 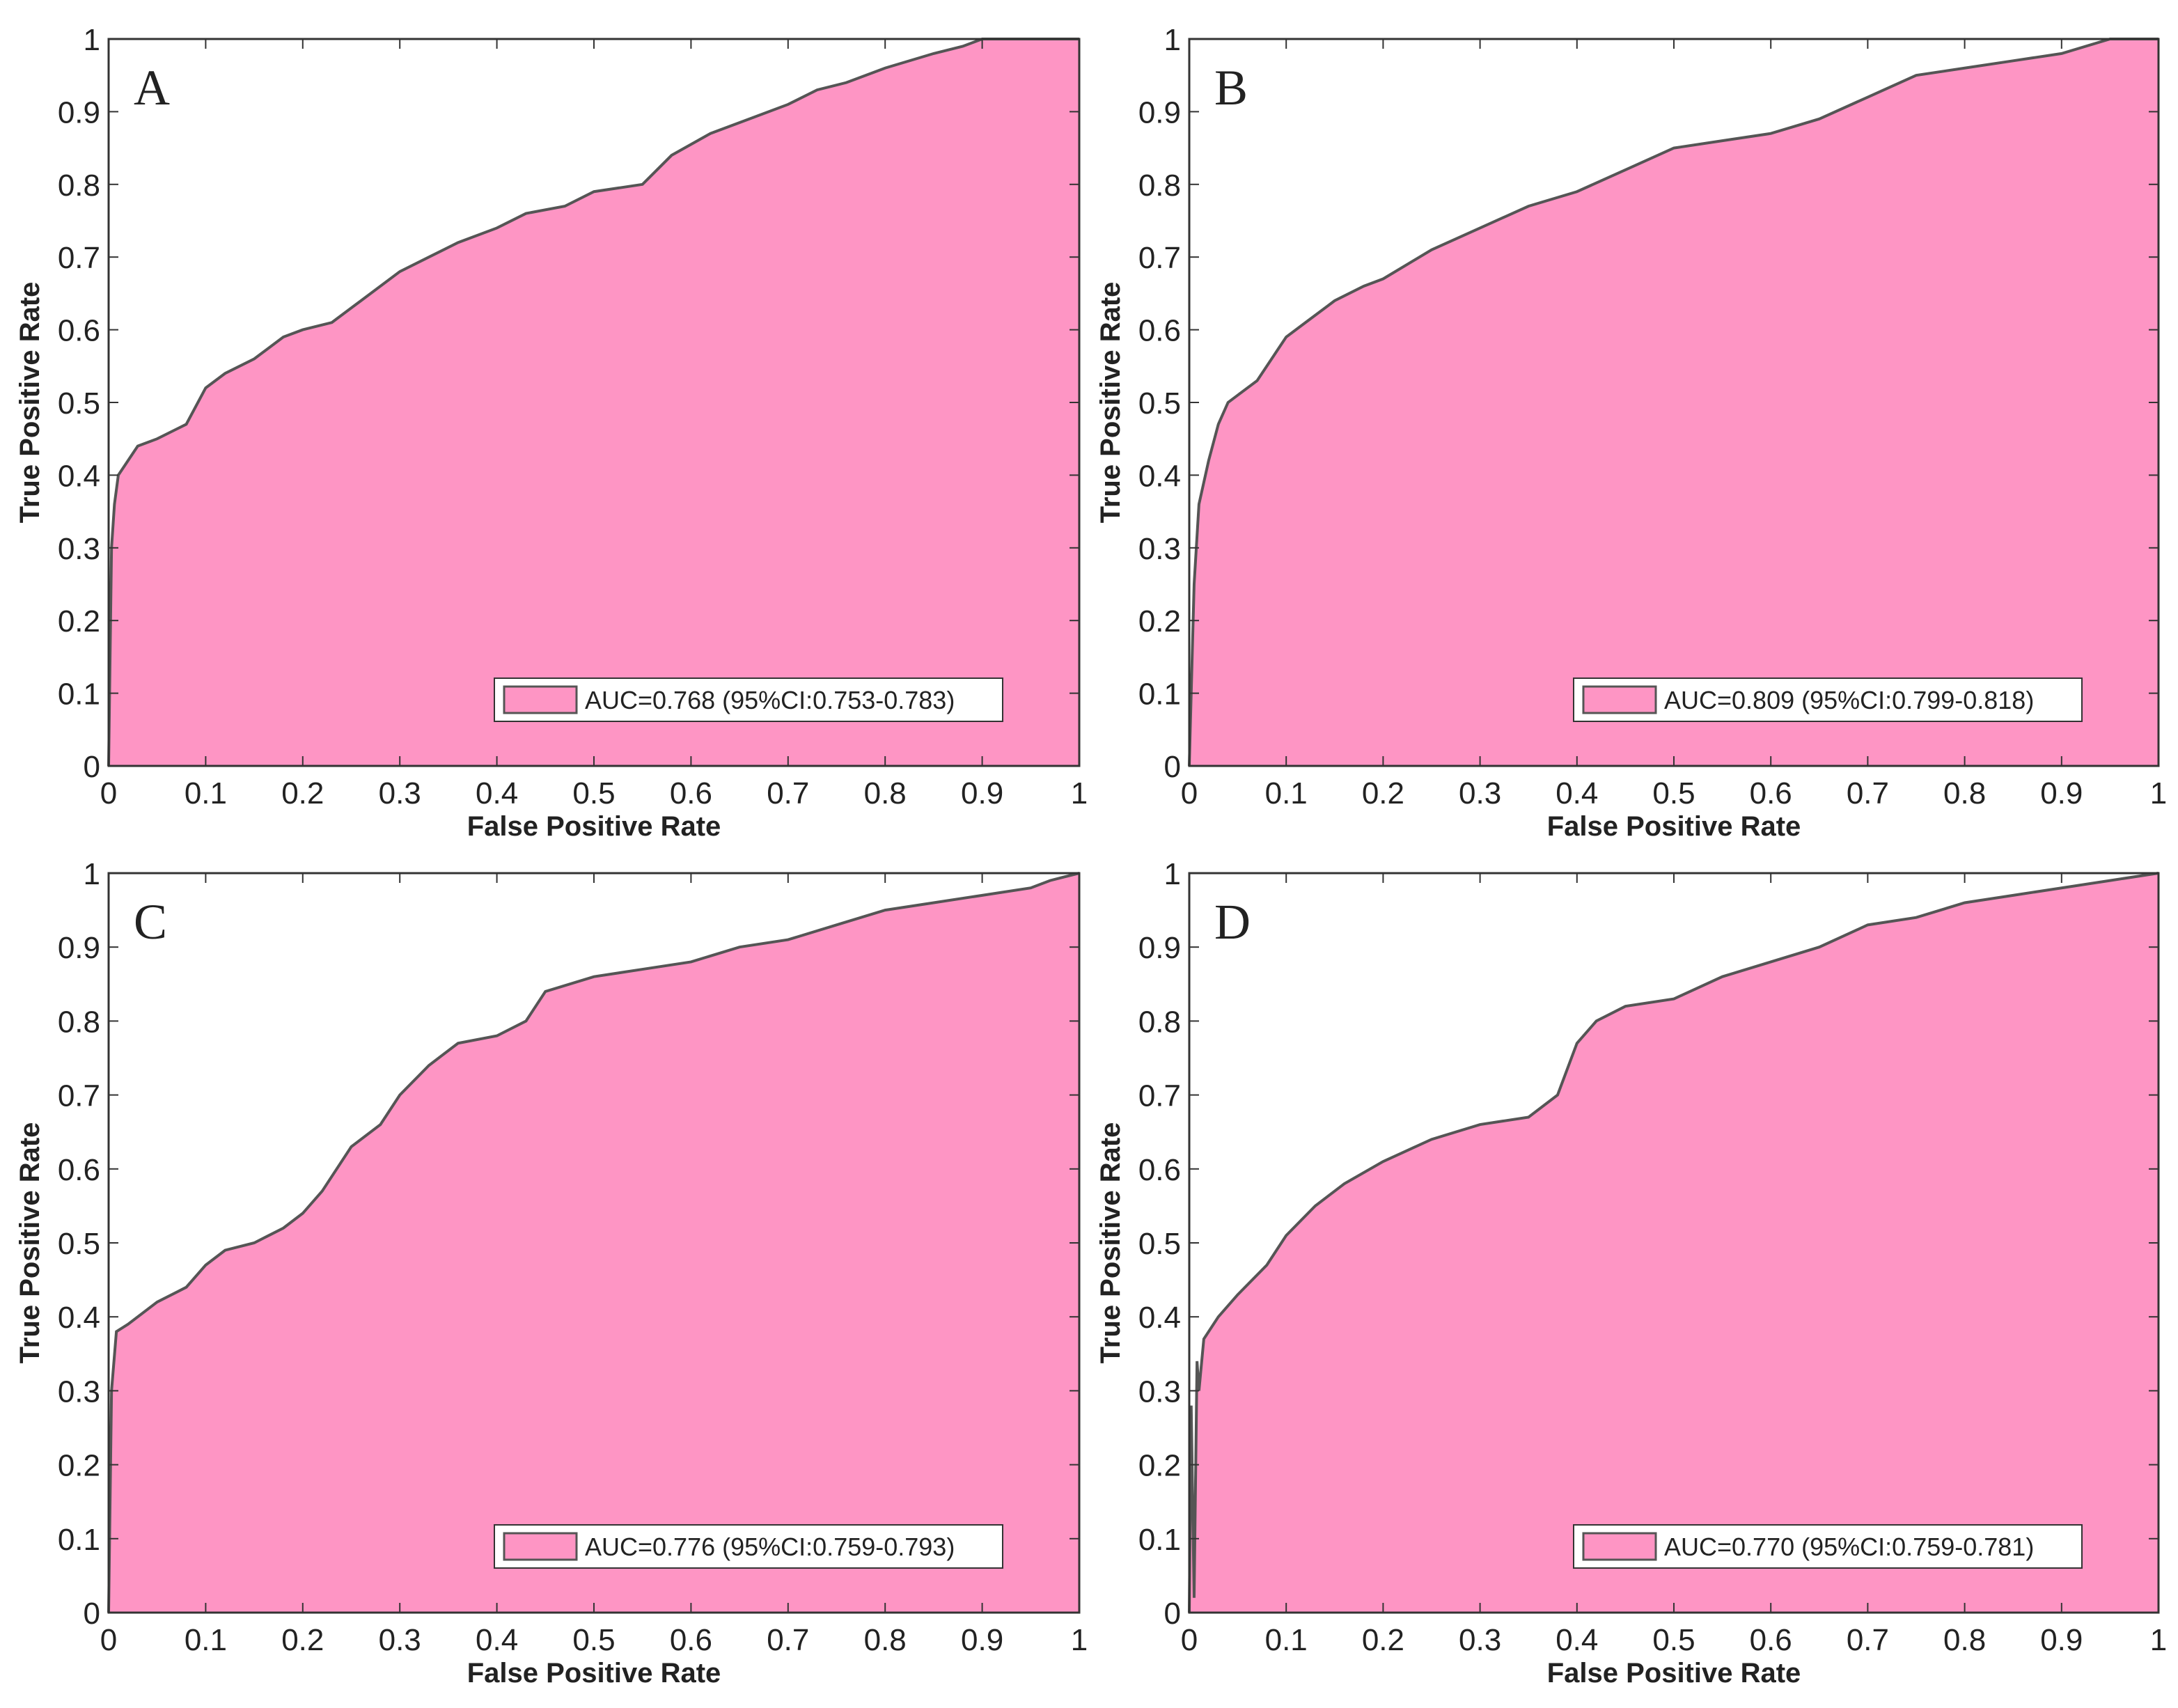 I want to click on x-tick-label-a: 0.3, so click(x=400, y=793).